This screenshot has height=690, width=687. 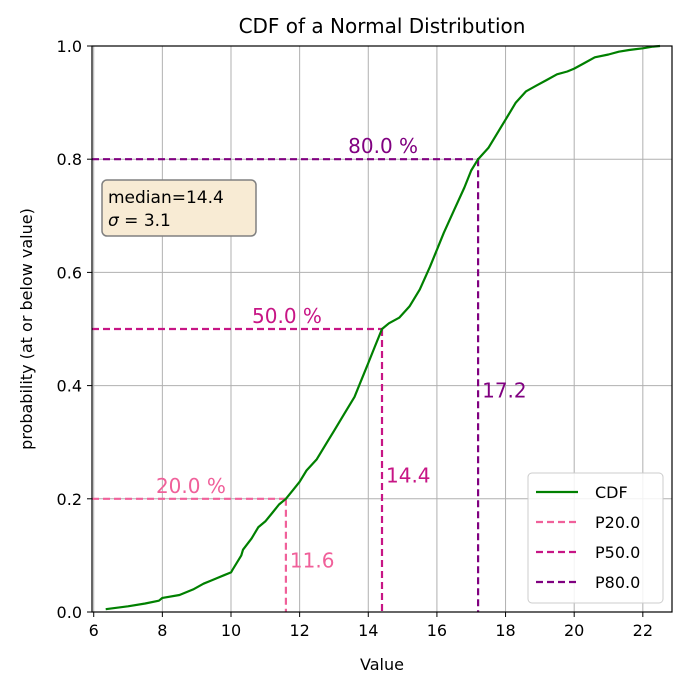 What do you see at coordinates (382, 664) in the screenshot?
I see `x-axis-label: Value` at bounding box center [382, 664].